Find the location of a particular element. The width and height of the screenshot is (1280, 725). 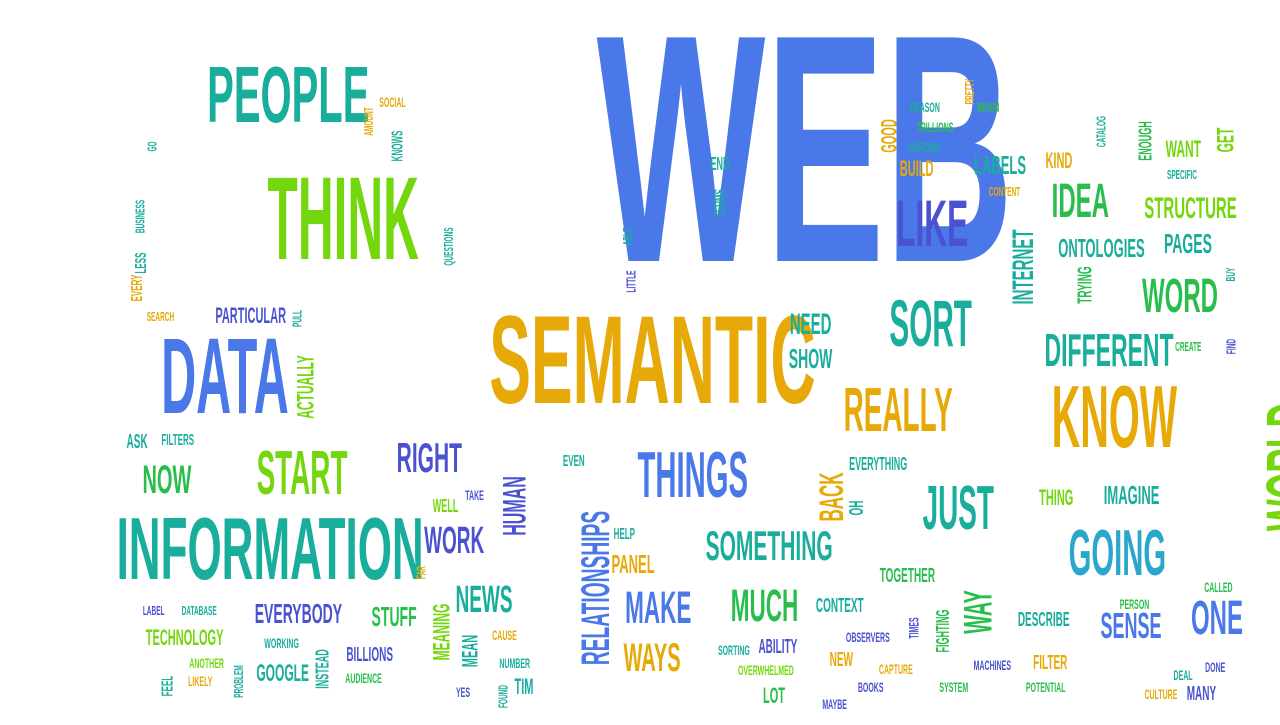

word-back: BACK is located at coordinates (832, 497).